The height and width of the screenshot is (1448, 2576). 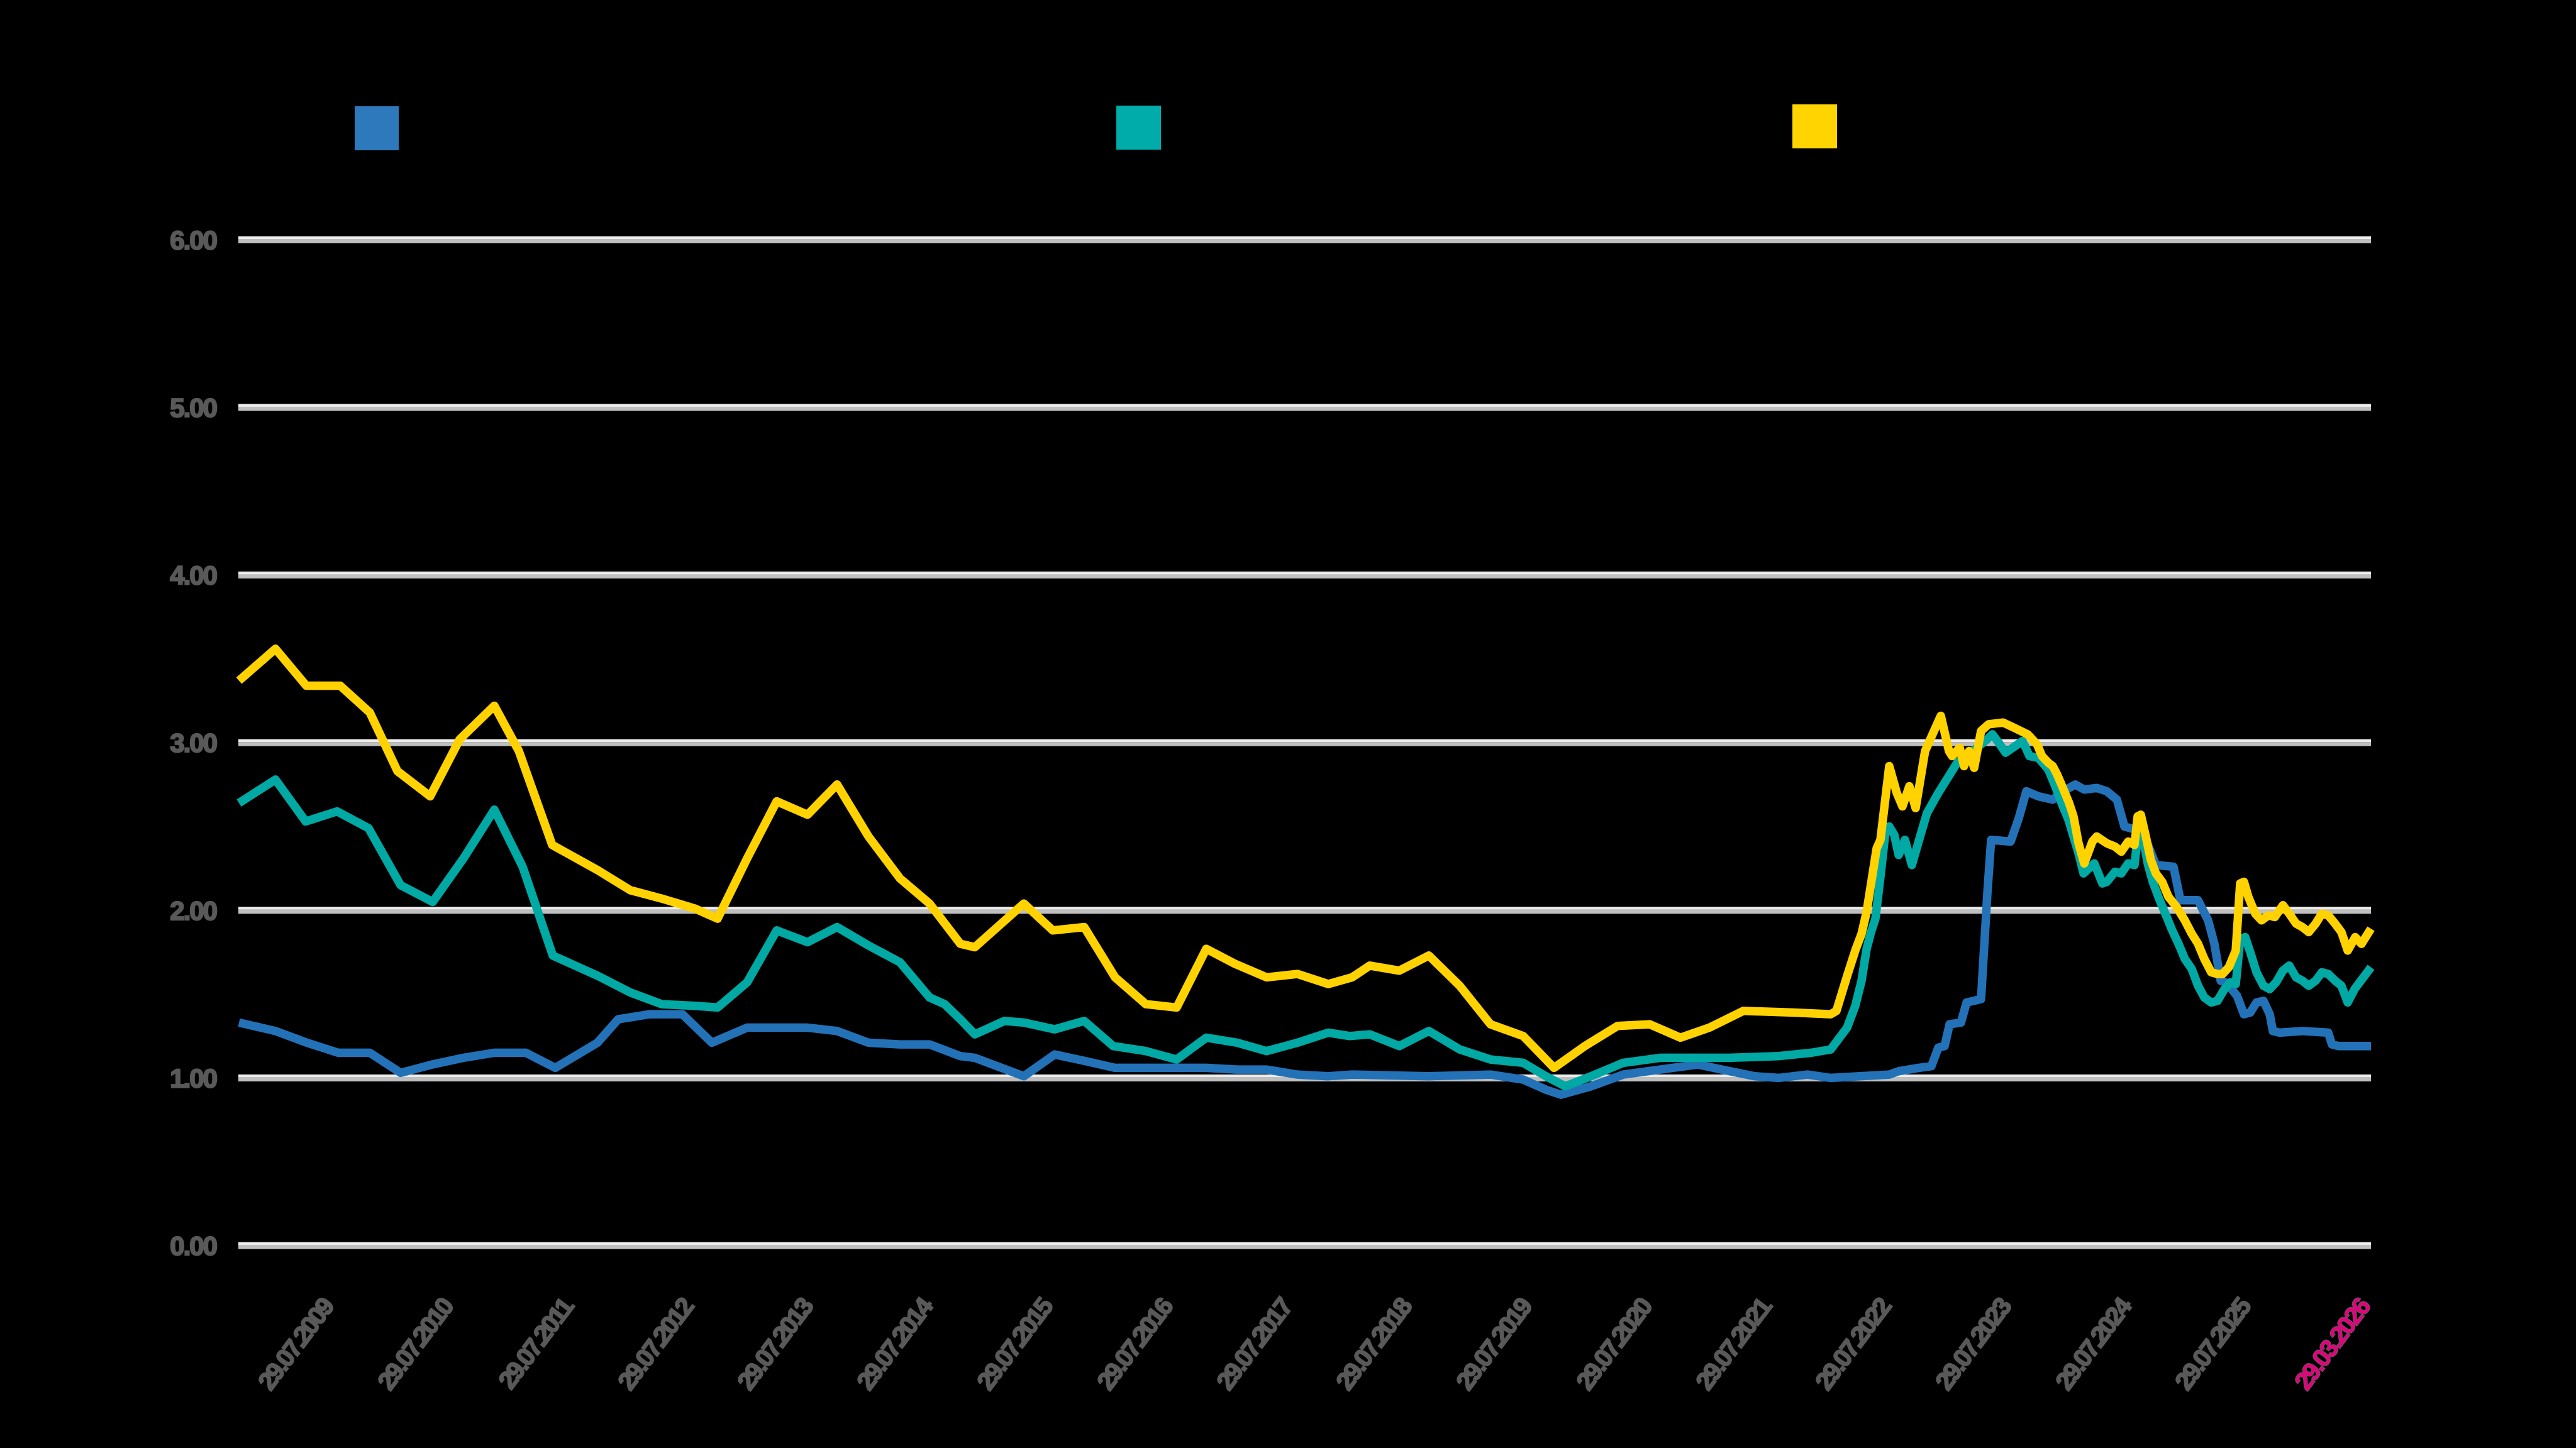 I want to click on svg-text: 6.00, so click(x=193, y=240).